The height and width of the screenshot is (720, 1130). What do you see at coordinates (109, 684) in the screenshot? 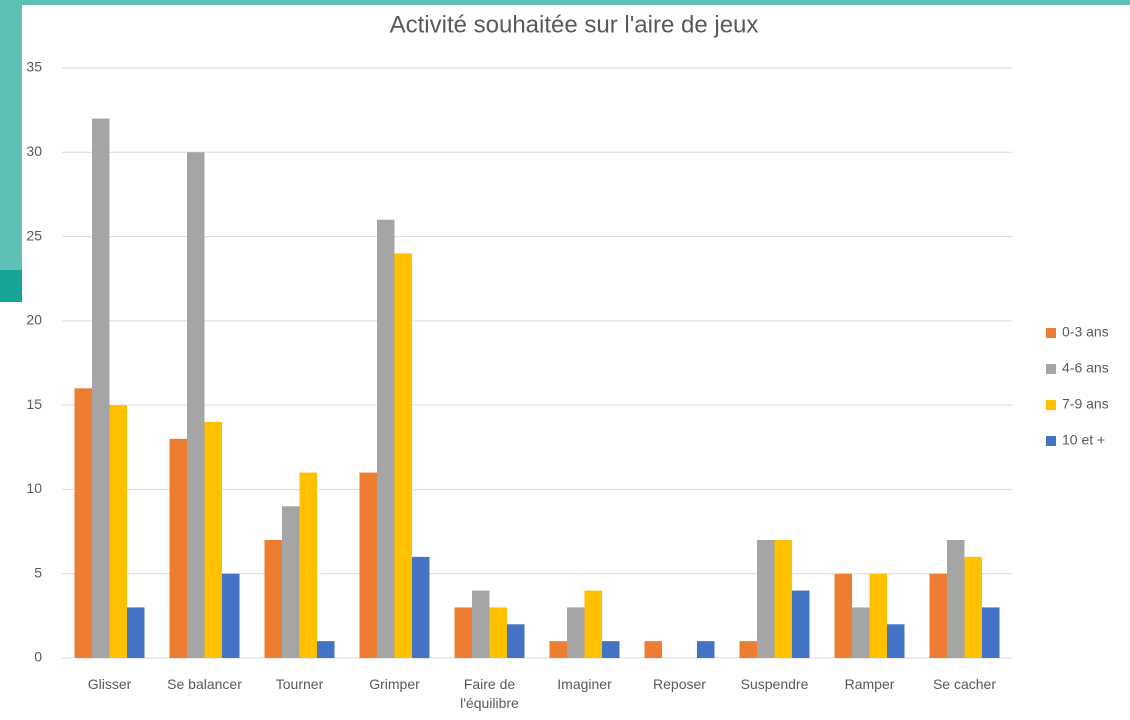
I see `x-tick-label: Glisser` at bounding box center [109, 684].